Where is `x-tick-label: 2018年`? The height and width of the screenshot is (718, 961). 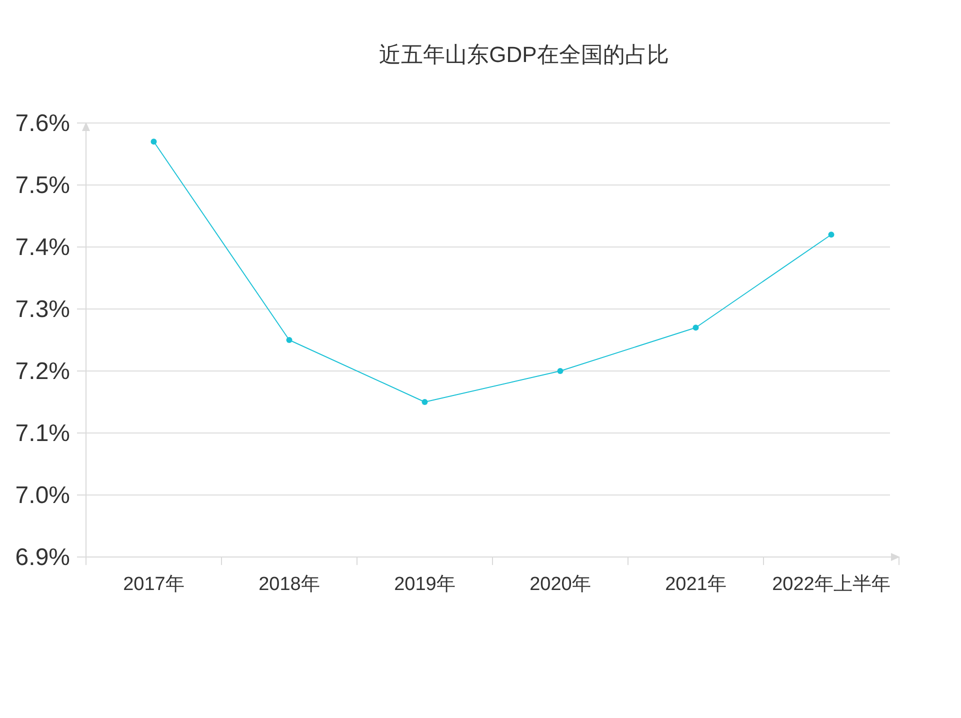 x-tick-label: 2018年 is located at coordinates (289, 584).